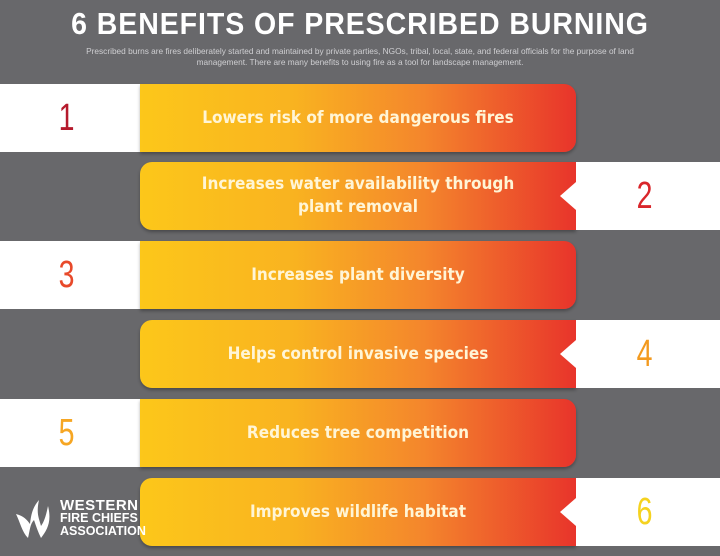 This screenshot has width=720, height=556. What do you see at coordinates (645, 511) in the screenshot?
I see `benefit-number: 6` at bounding box center [645, 511].